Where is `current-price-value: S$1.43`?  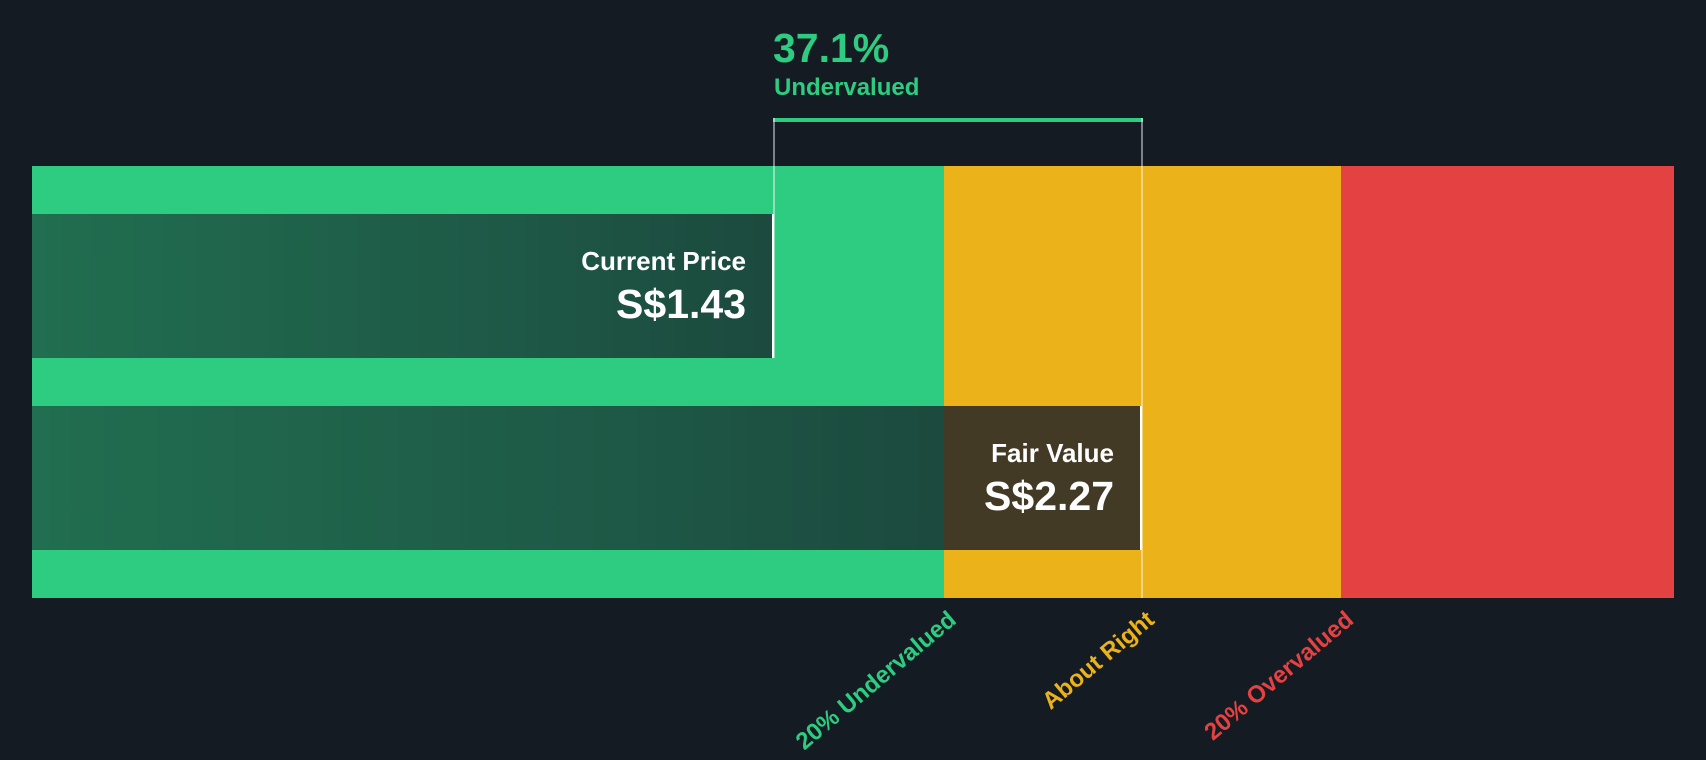 current-price-value: S$1.43 is located at coordinates (681, 304).